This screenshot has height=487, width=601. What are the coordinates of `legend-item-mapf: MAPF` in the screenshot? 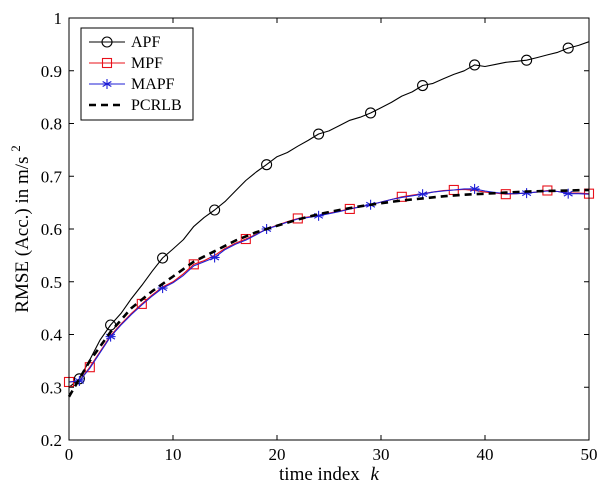 It's located at (132, 84).